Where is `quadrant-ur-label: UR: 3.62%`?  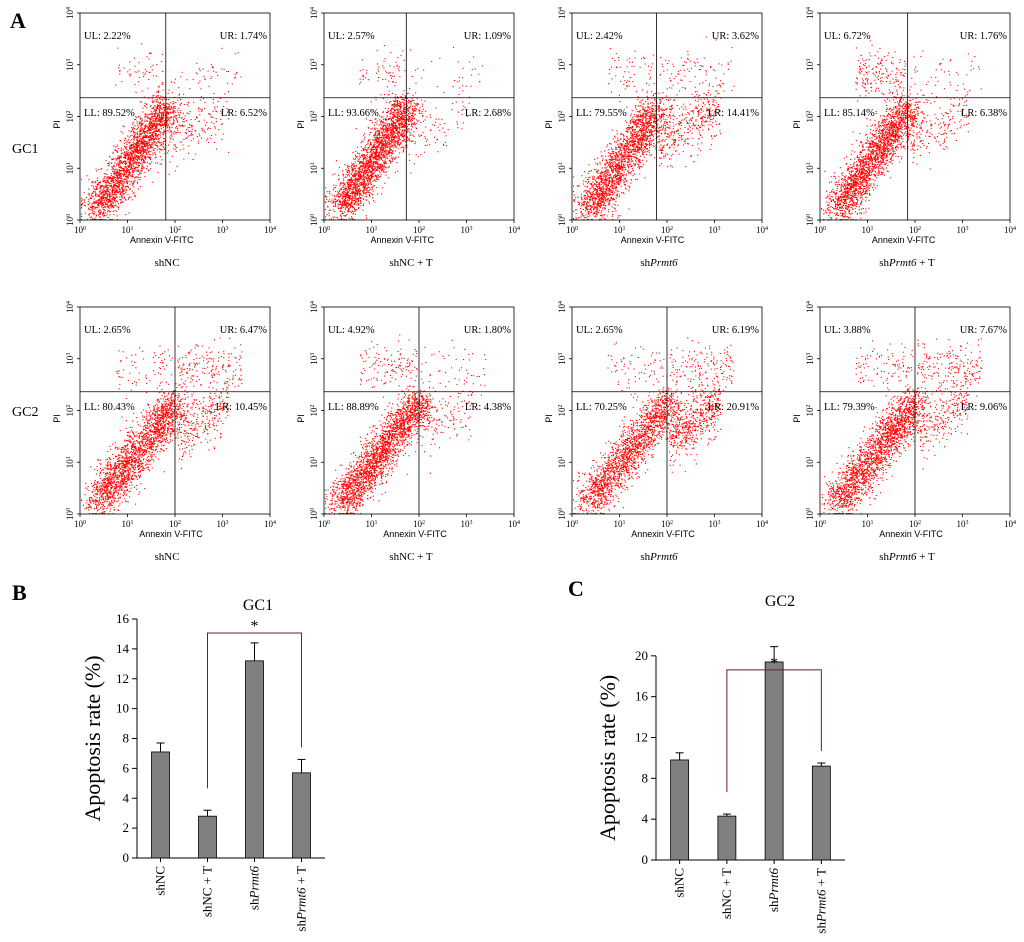
quadrant-ur-label: UR: 3.62% is located at coordinates (736, 36).